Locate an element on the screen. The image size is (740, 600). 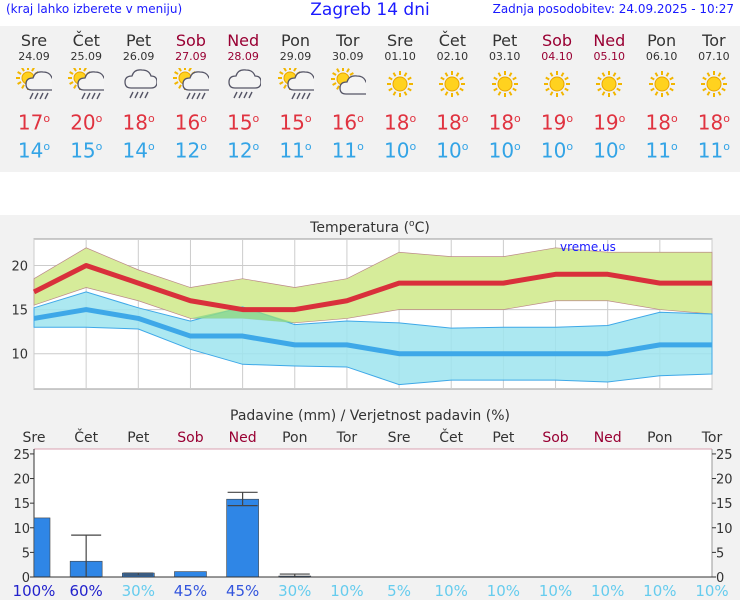
day-date: 29.09 is located at coordinates (295, 56).